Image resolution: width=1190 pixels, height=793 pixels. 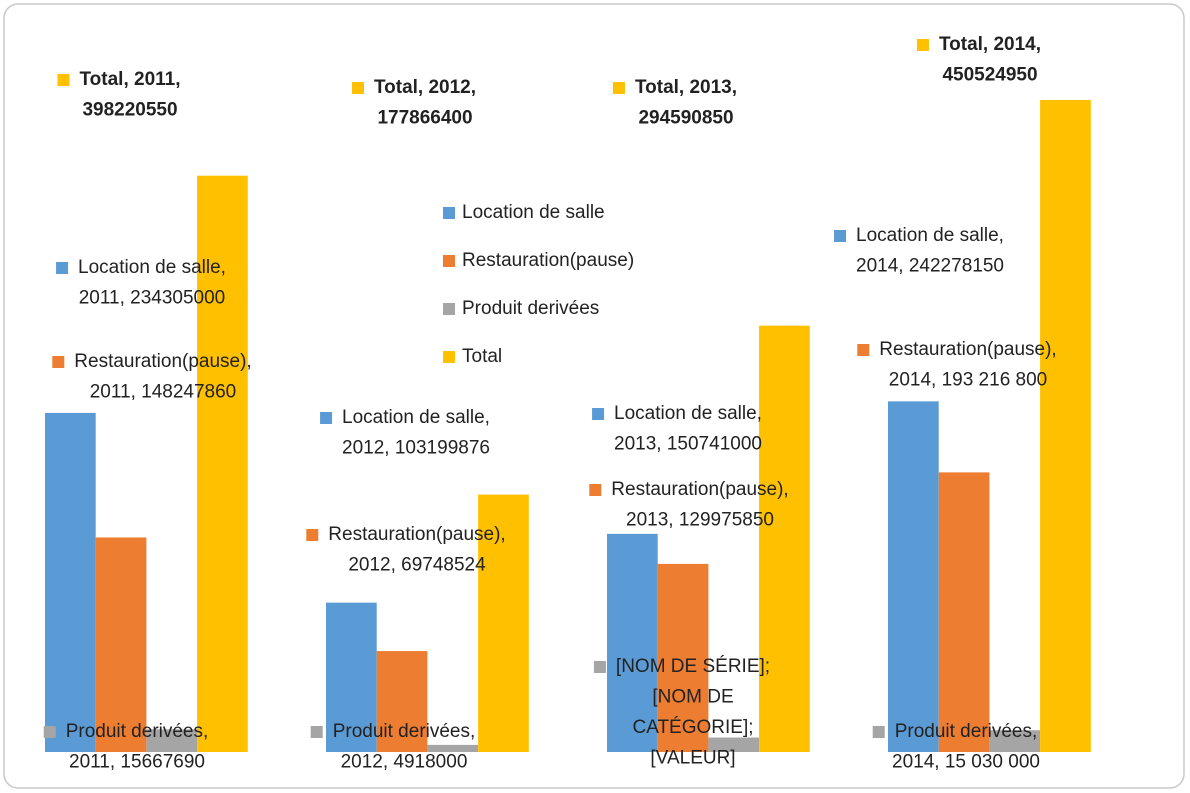 What do you see at coordinates (967, 365) in the screenshot?
I see `data-label: Restauration(pause), 2014, 193 216 800` at bounding box center [967, 365].